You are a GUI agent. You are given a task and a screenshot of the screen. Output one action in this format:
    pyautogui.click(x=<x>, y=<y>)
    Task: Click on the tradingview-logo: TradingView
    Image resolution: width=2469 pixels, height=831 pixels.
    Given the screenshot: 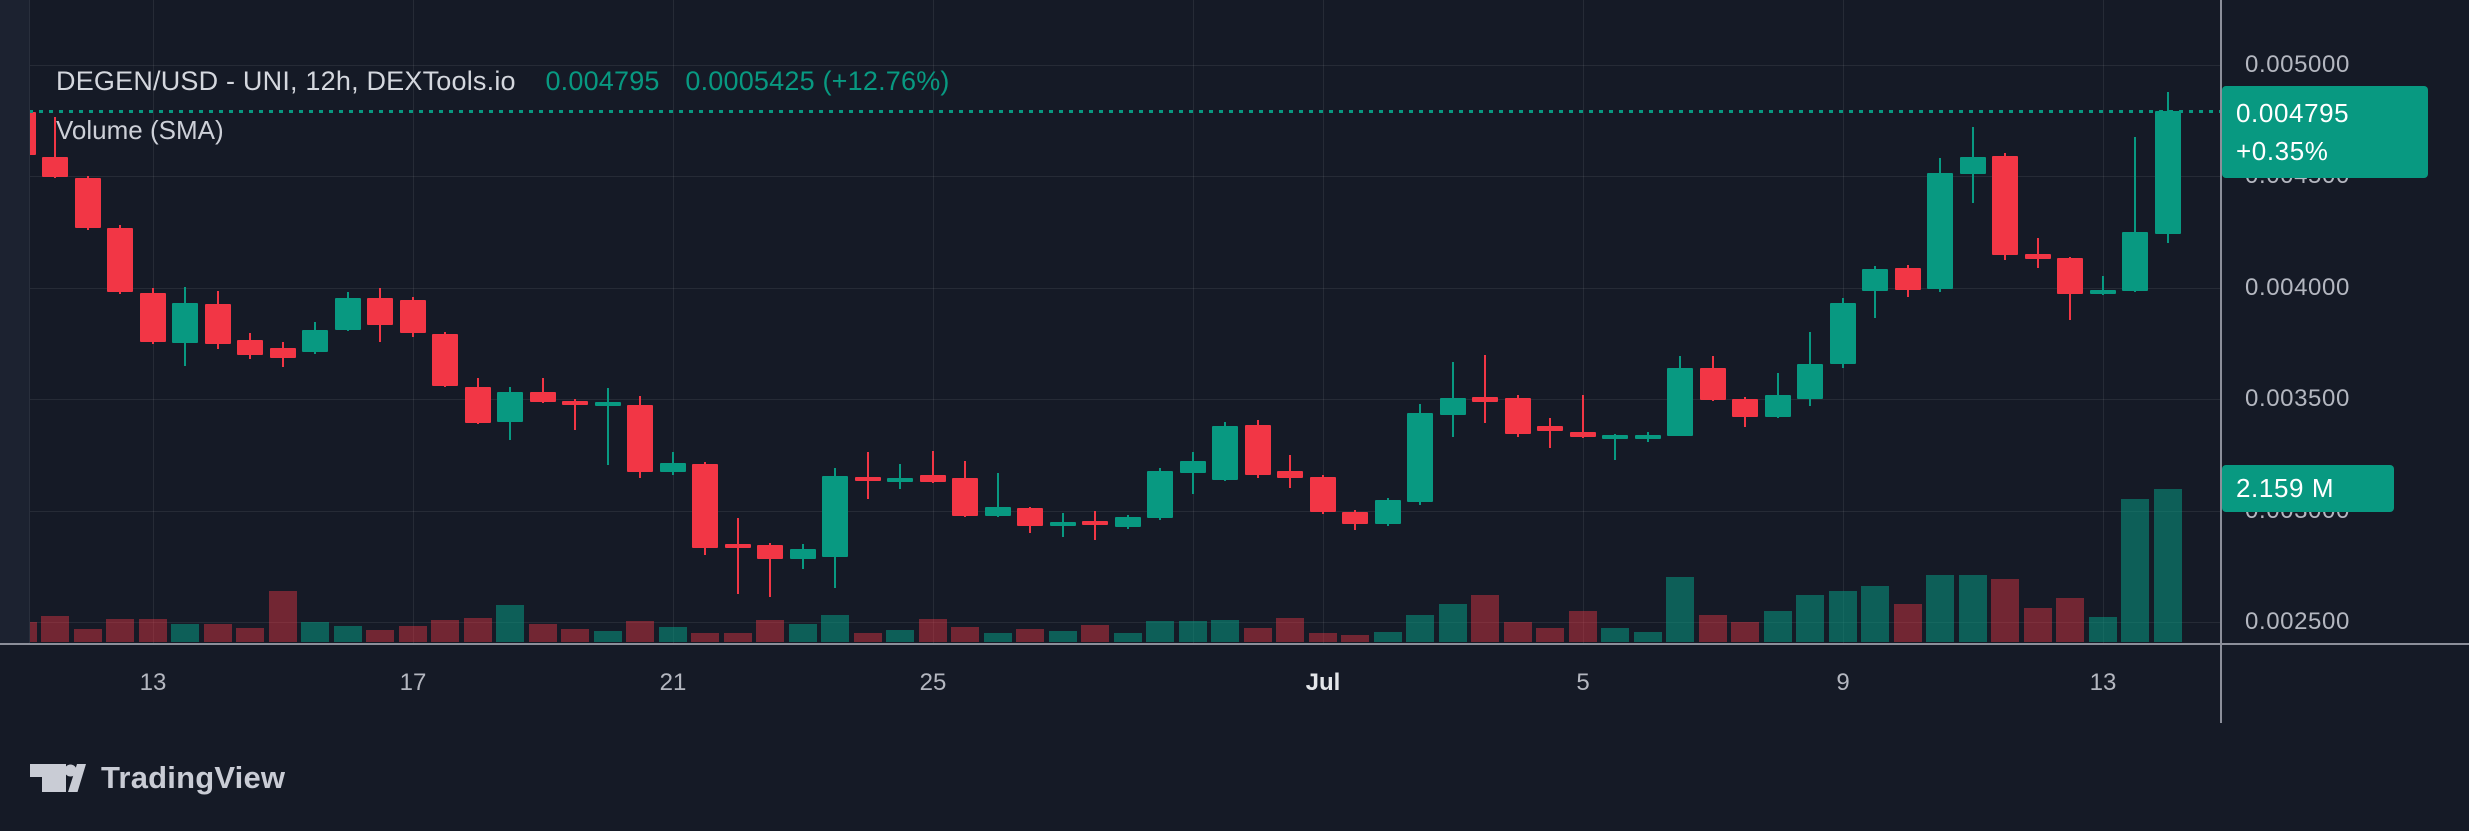 What is the action you would take?
    pyautogui.click(x=157, y=778)
    